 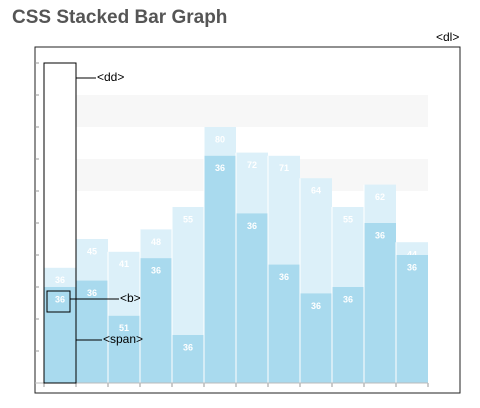 What do you see at coordinates (124, 264) in the screenshot?
I see `data-label: 41` at bounding box center [124, 264].